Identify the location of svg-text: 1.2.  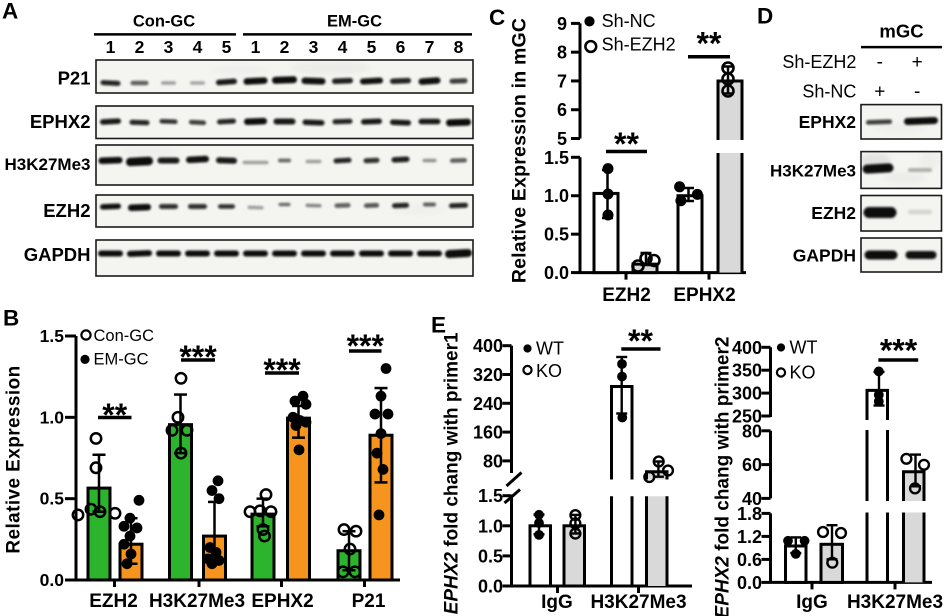
(749, 537).